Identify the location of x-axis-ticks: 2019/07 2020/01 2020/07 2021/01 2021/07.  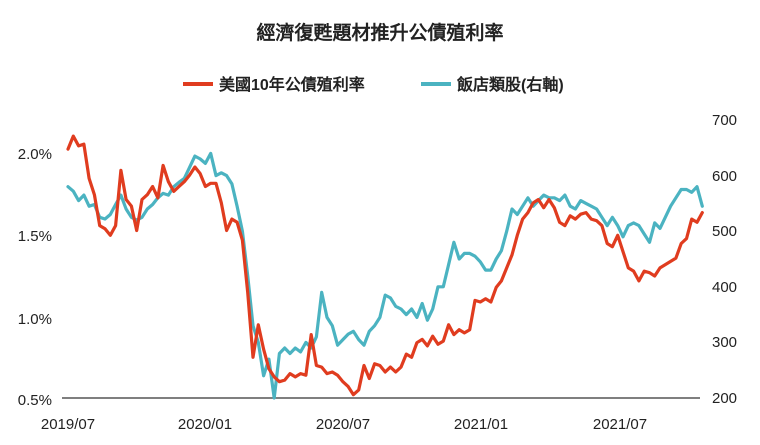
(344, 424).